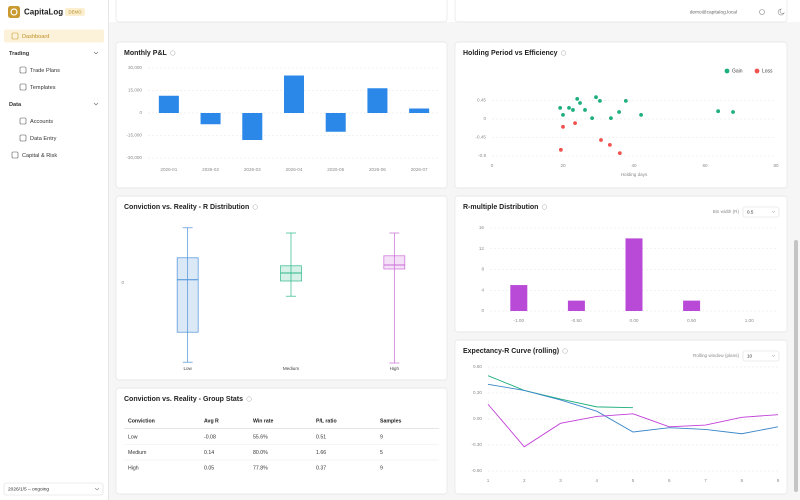  Describe the element at coordinates (134, 157) in the screenshot. I see `y-tick-label: -30,000` at that location.